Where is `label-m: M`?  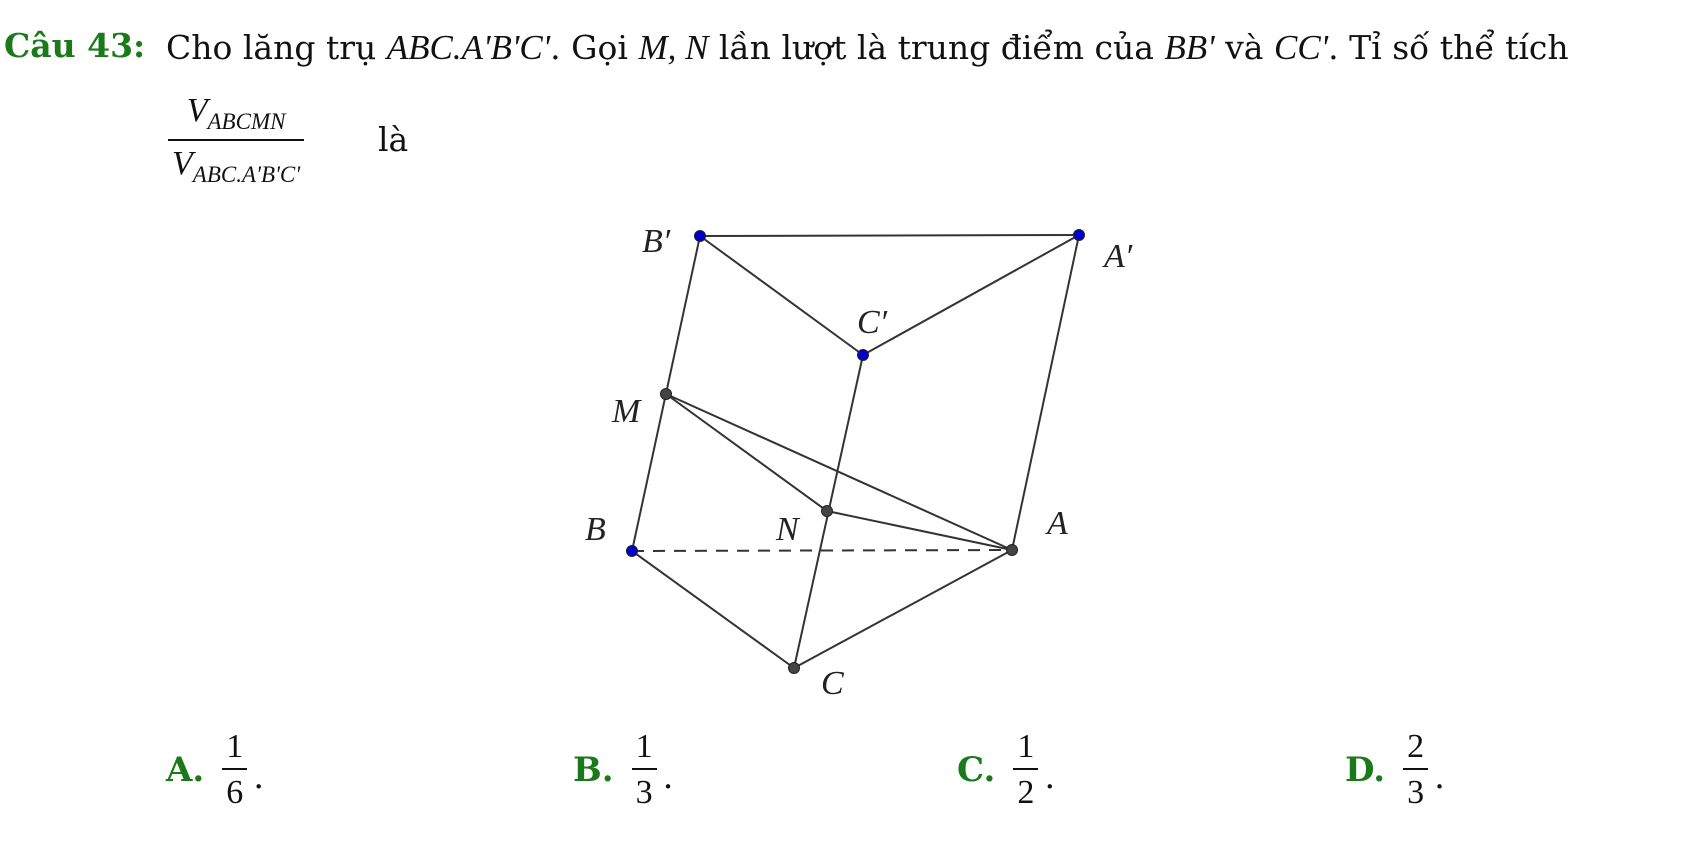
label-m: M is located at coordinates (626, 411).